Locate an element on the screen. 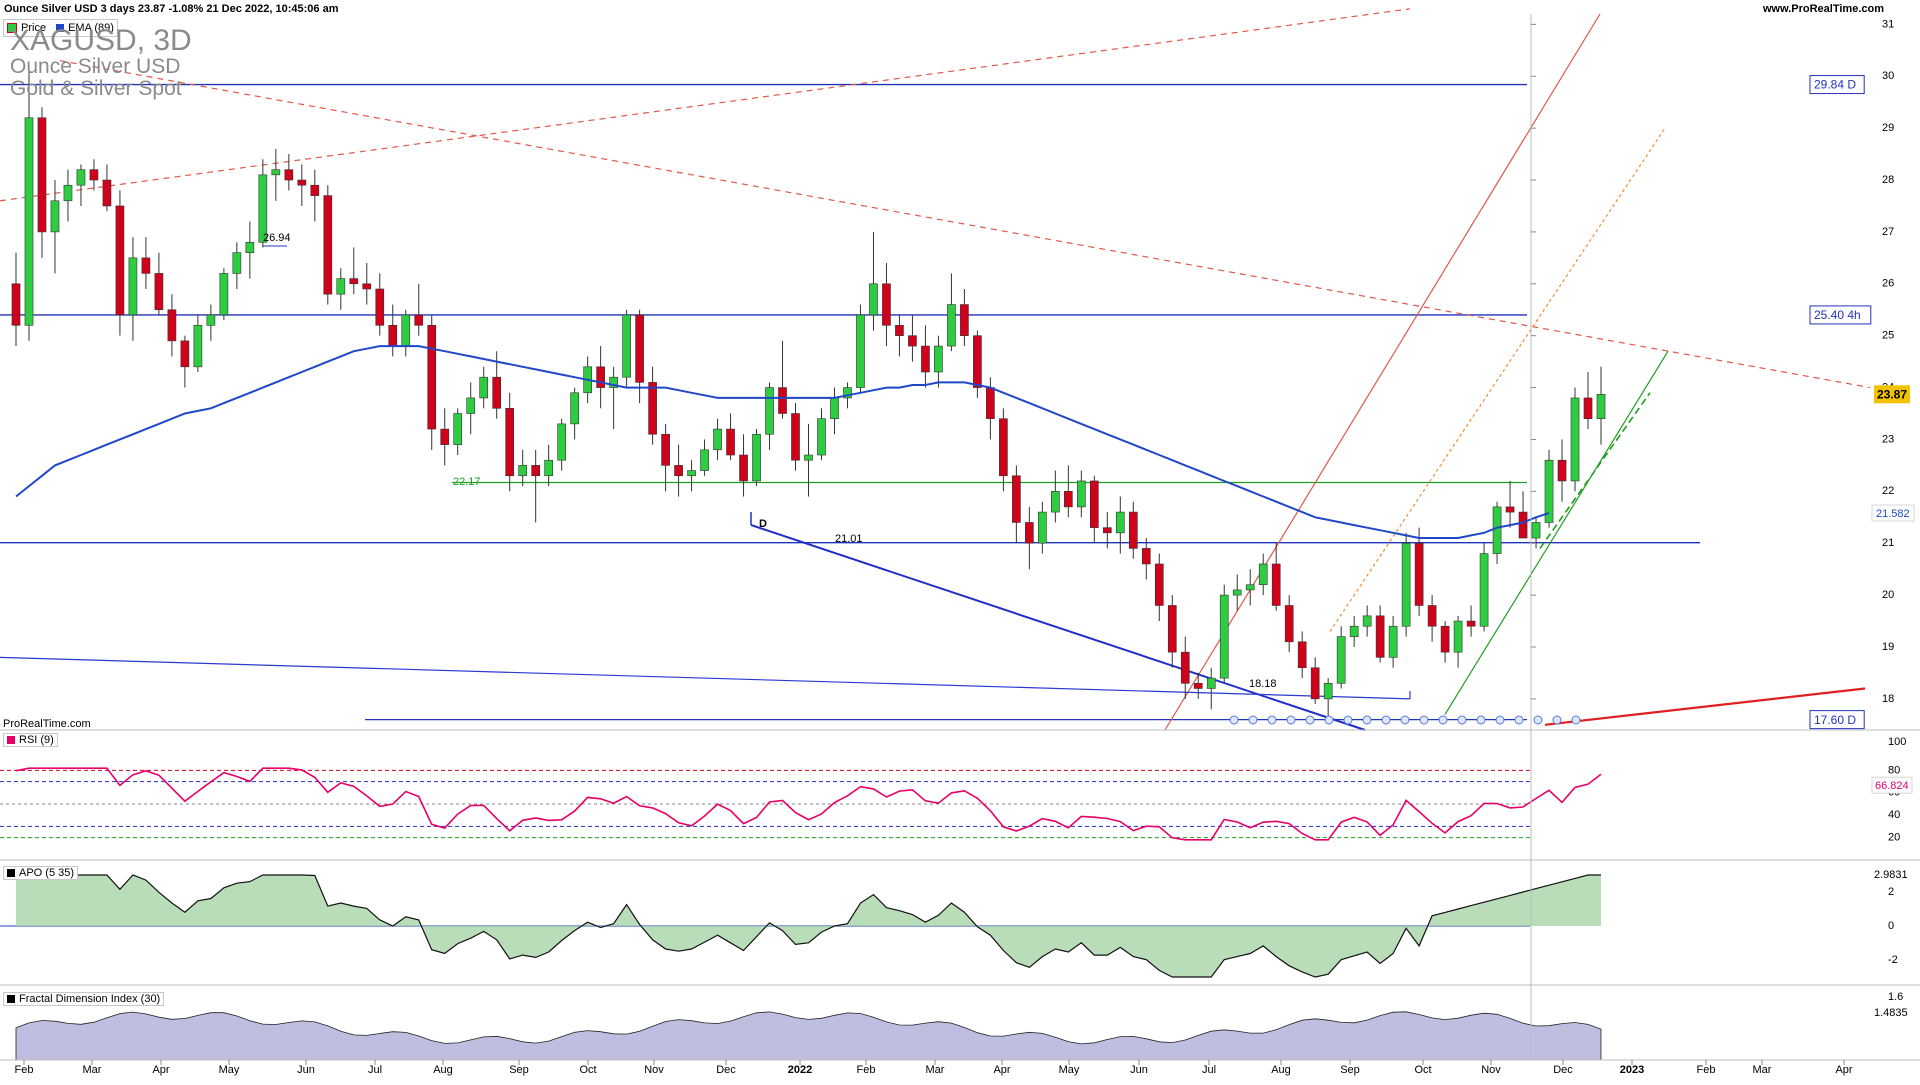  fdi-area is located at coordinates (808, 1036).